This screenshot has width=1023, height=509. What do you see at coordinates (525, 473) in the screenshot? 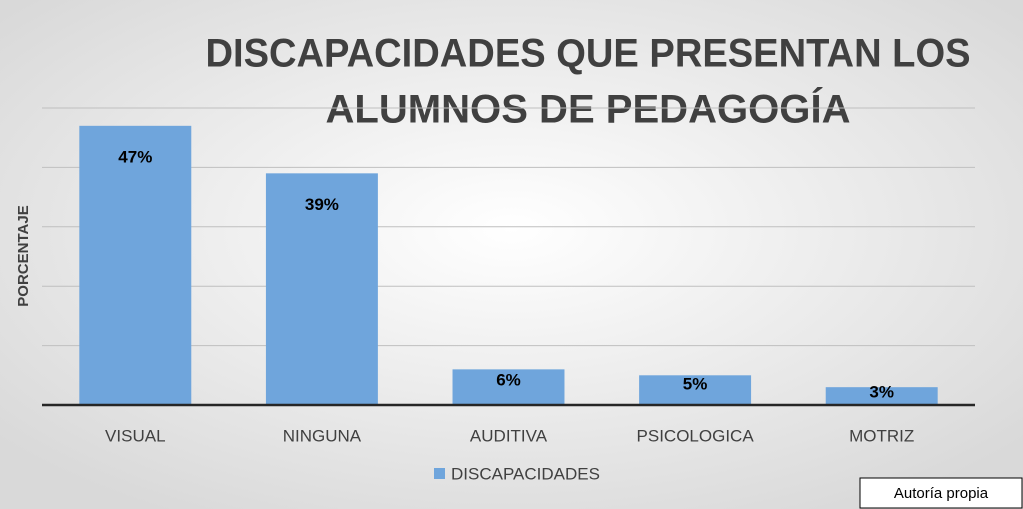
I see `legend-label: DISCAPACIDADES` at bounding box center [525, 473].